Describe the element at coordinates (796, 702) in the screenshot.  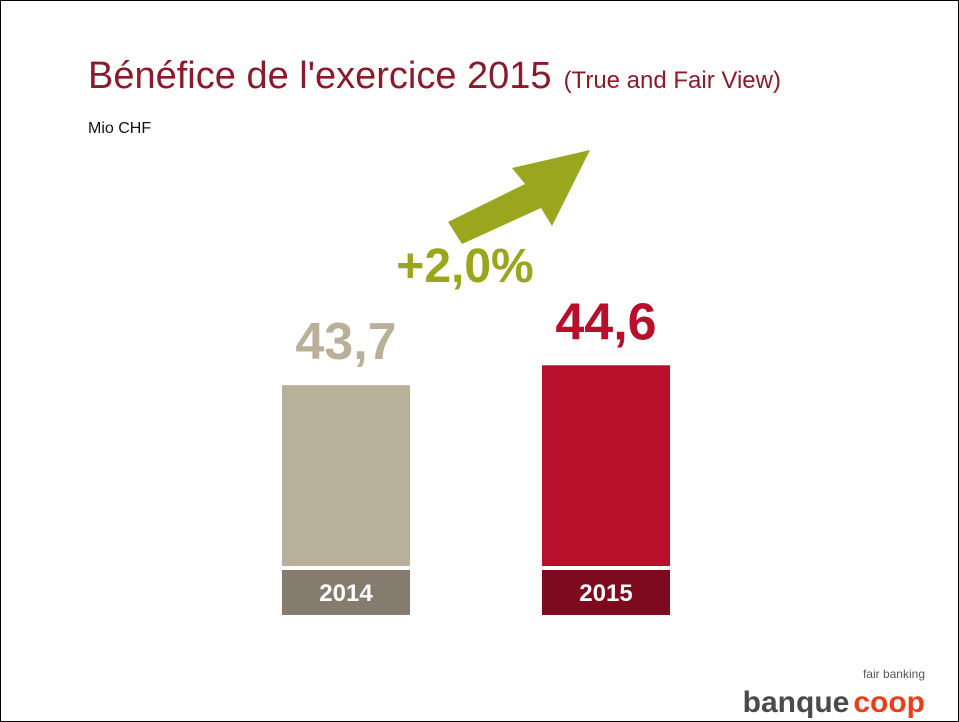
I see `logo-name: banque` at that location.